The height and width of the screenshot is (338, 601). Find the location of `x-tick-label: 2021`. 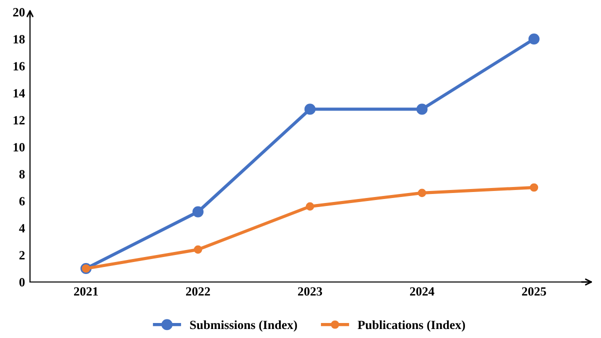

x-tick-label: 2021 is located at coordinates (86, 291).